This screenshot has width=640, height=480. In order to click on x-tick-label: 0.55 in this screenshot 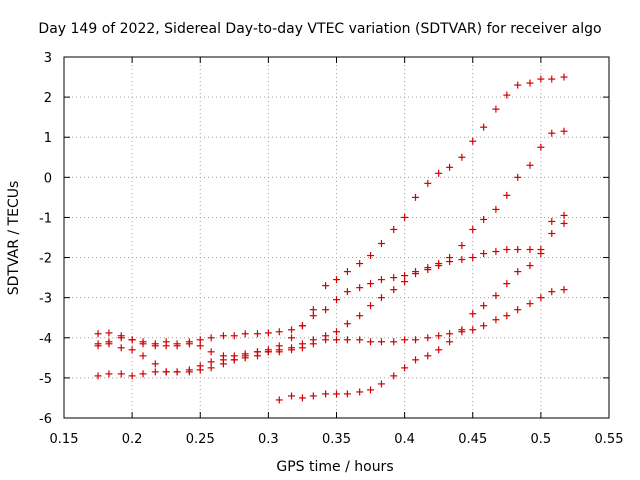, I will do `click(609, 439)`.